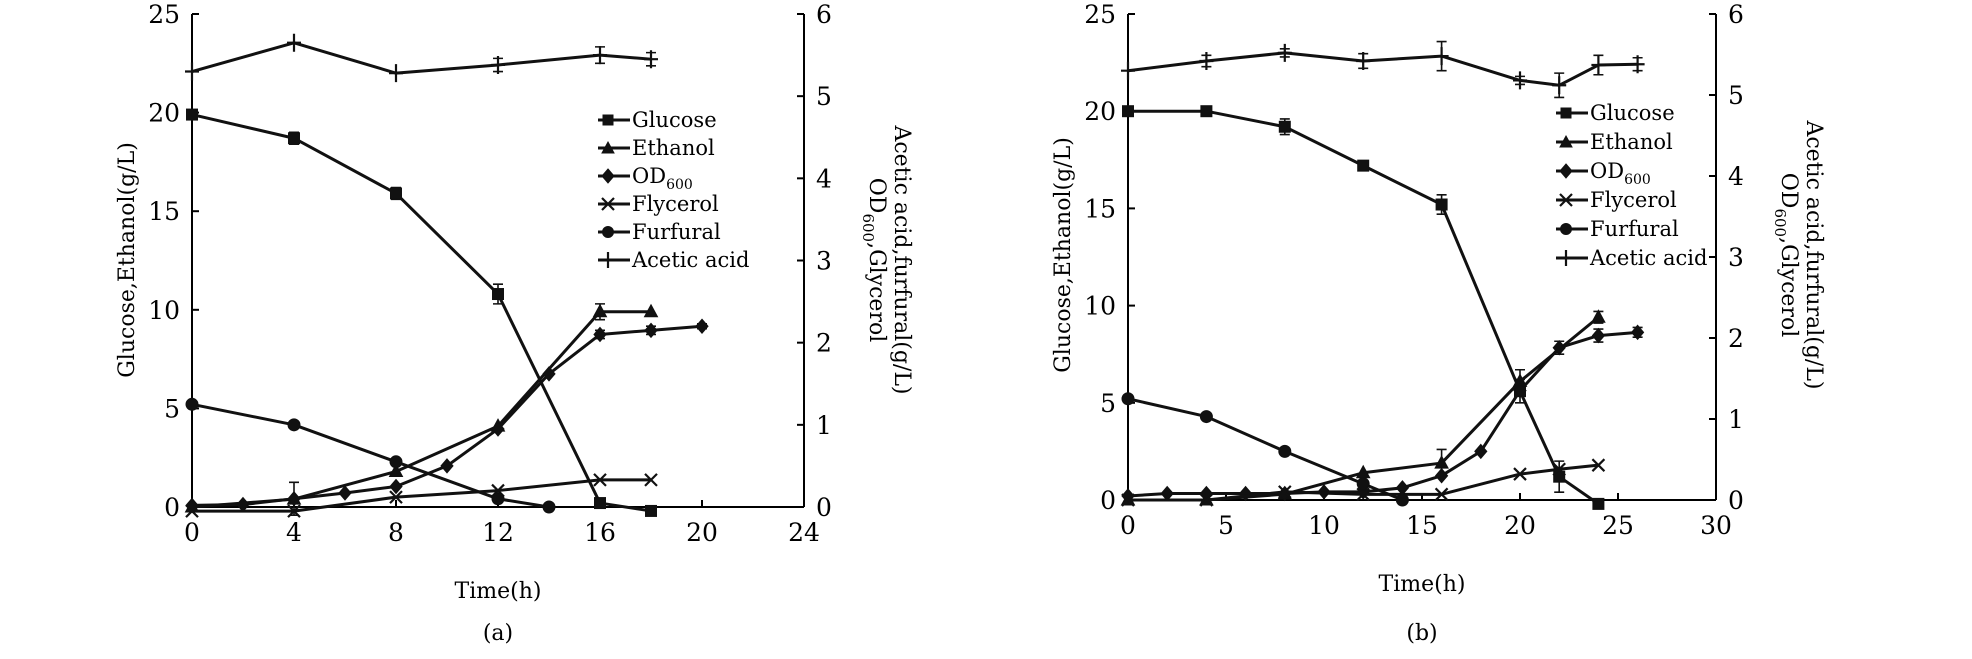 This screenshot has width=1972, height=659. I want to click on left-y-tick-label: 20, so click(164, 113).